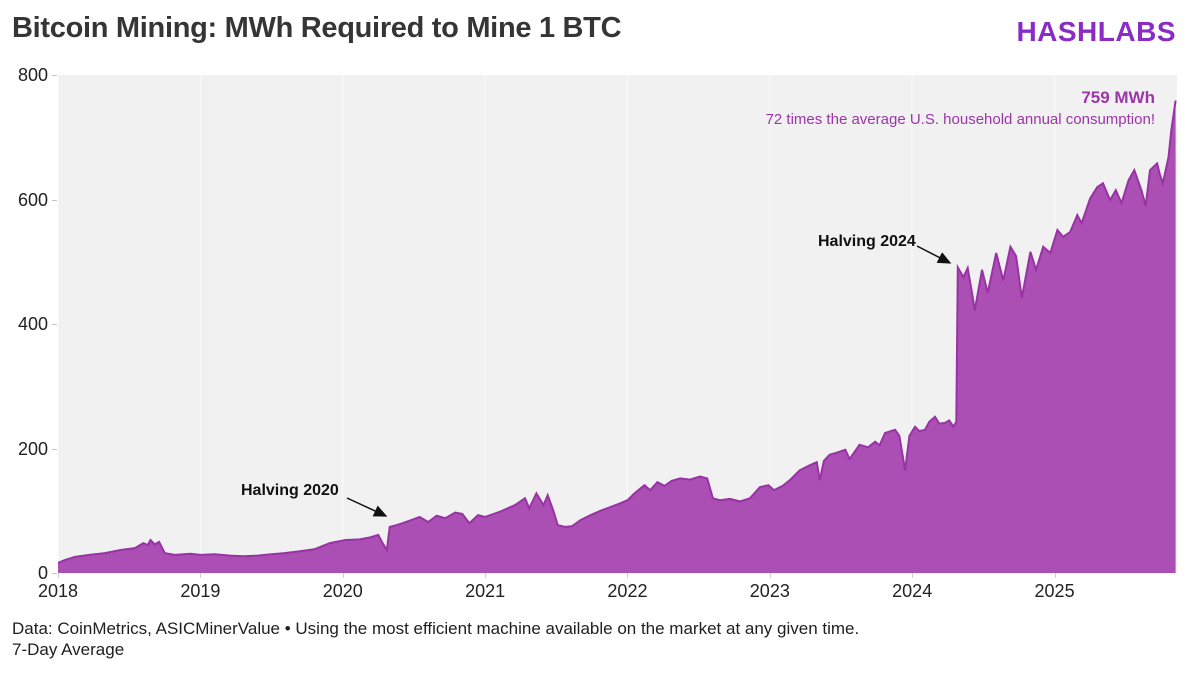 The height and width of the screenshot is (675, 1200). I want to click on x-tick-label: 2024, so click(912, 591).